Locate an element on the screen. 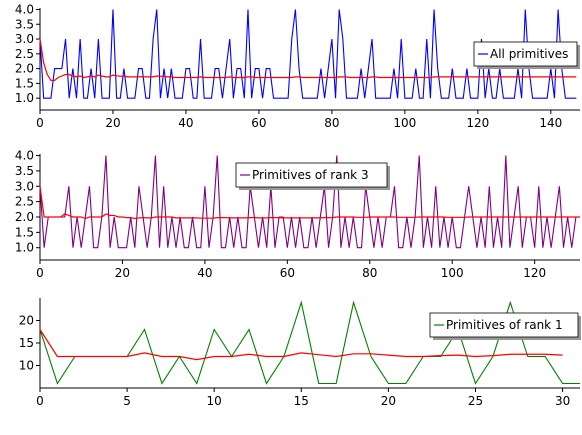 The width and height of the screenshot is (582, 435). legend-label: Primitives of rank 1 is located at coordinates (504, 325).